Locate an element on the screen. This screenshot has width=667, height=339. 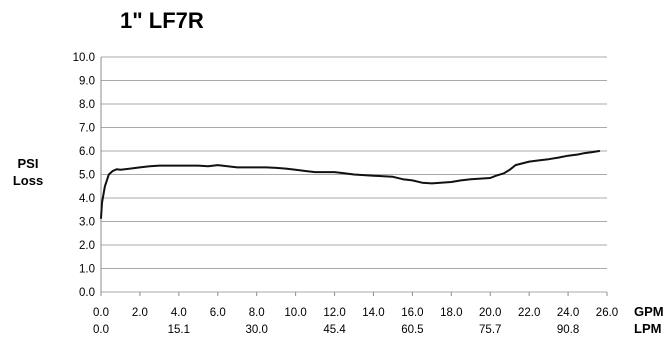
y-axis-label-line2: Loss is located at coordinates (28, 180).